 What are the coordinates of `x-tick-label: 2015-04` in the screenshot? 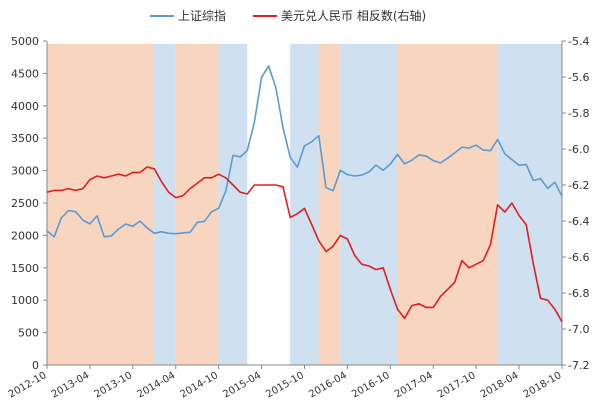 It's located at (242, 385).